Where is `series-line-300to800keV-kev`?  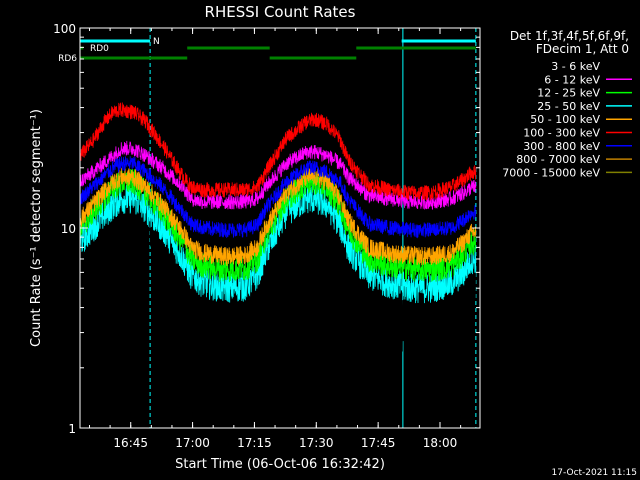
series-line-300to800keV-kev is located at coordinates (278, 197).